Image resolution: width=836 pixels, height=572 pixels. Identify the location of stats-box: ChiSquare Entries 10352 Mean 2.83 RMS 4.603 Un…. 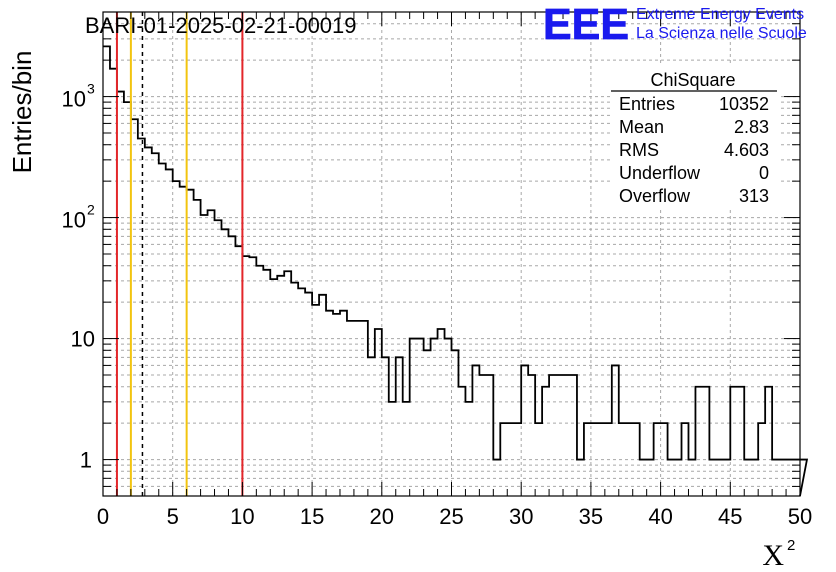
(695, 136).